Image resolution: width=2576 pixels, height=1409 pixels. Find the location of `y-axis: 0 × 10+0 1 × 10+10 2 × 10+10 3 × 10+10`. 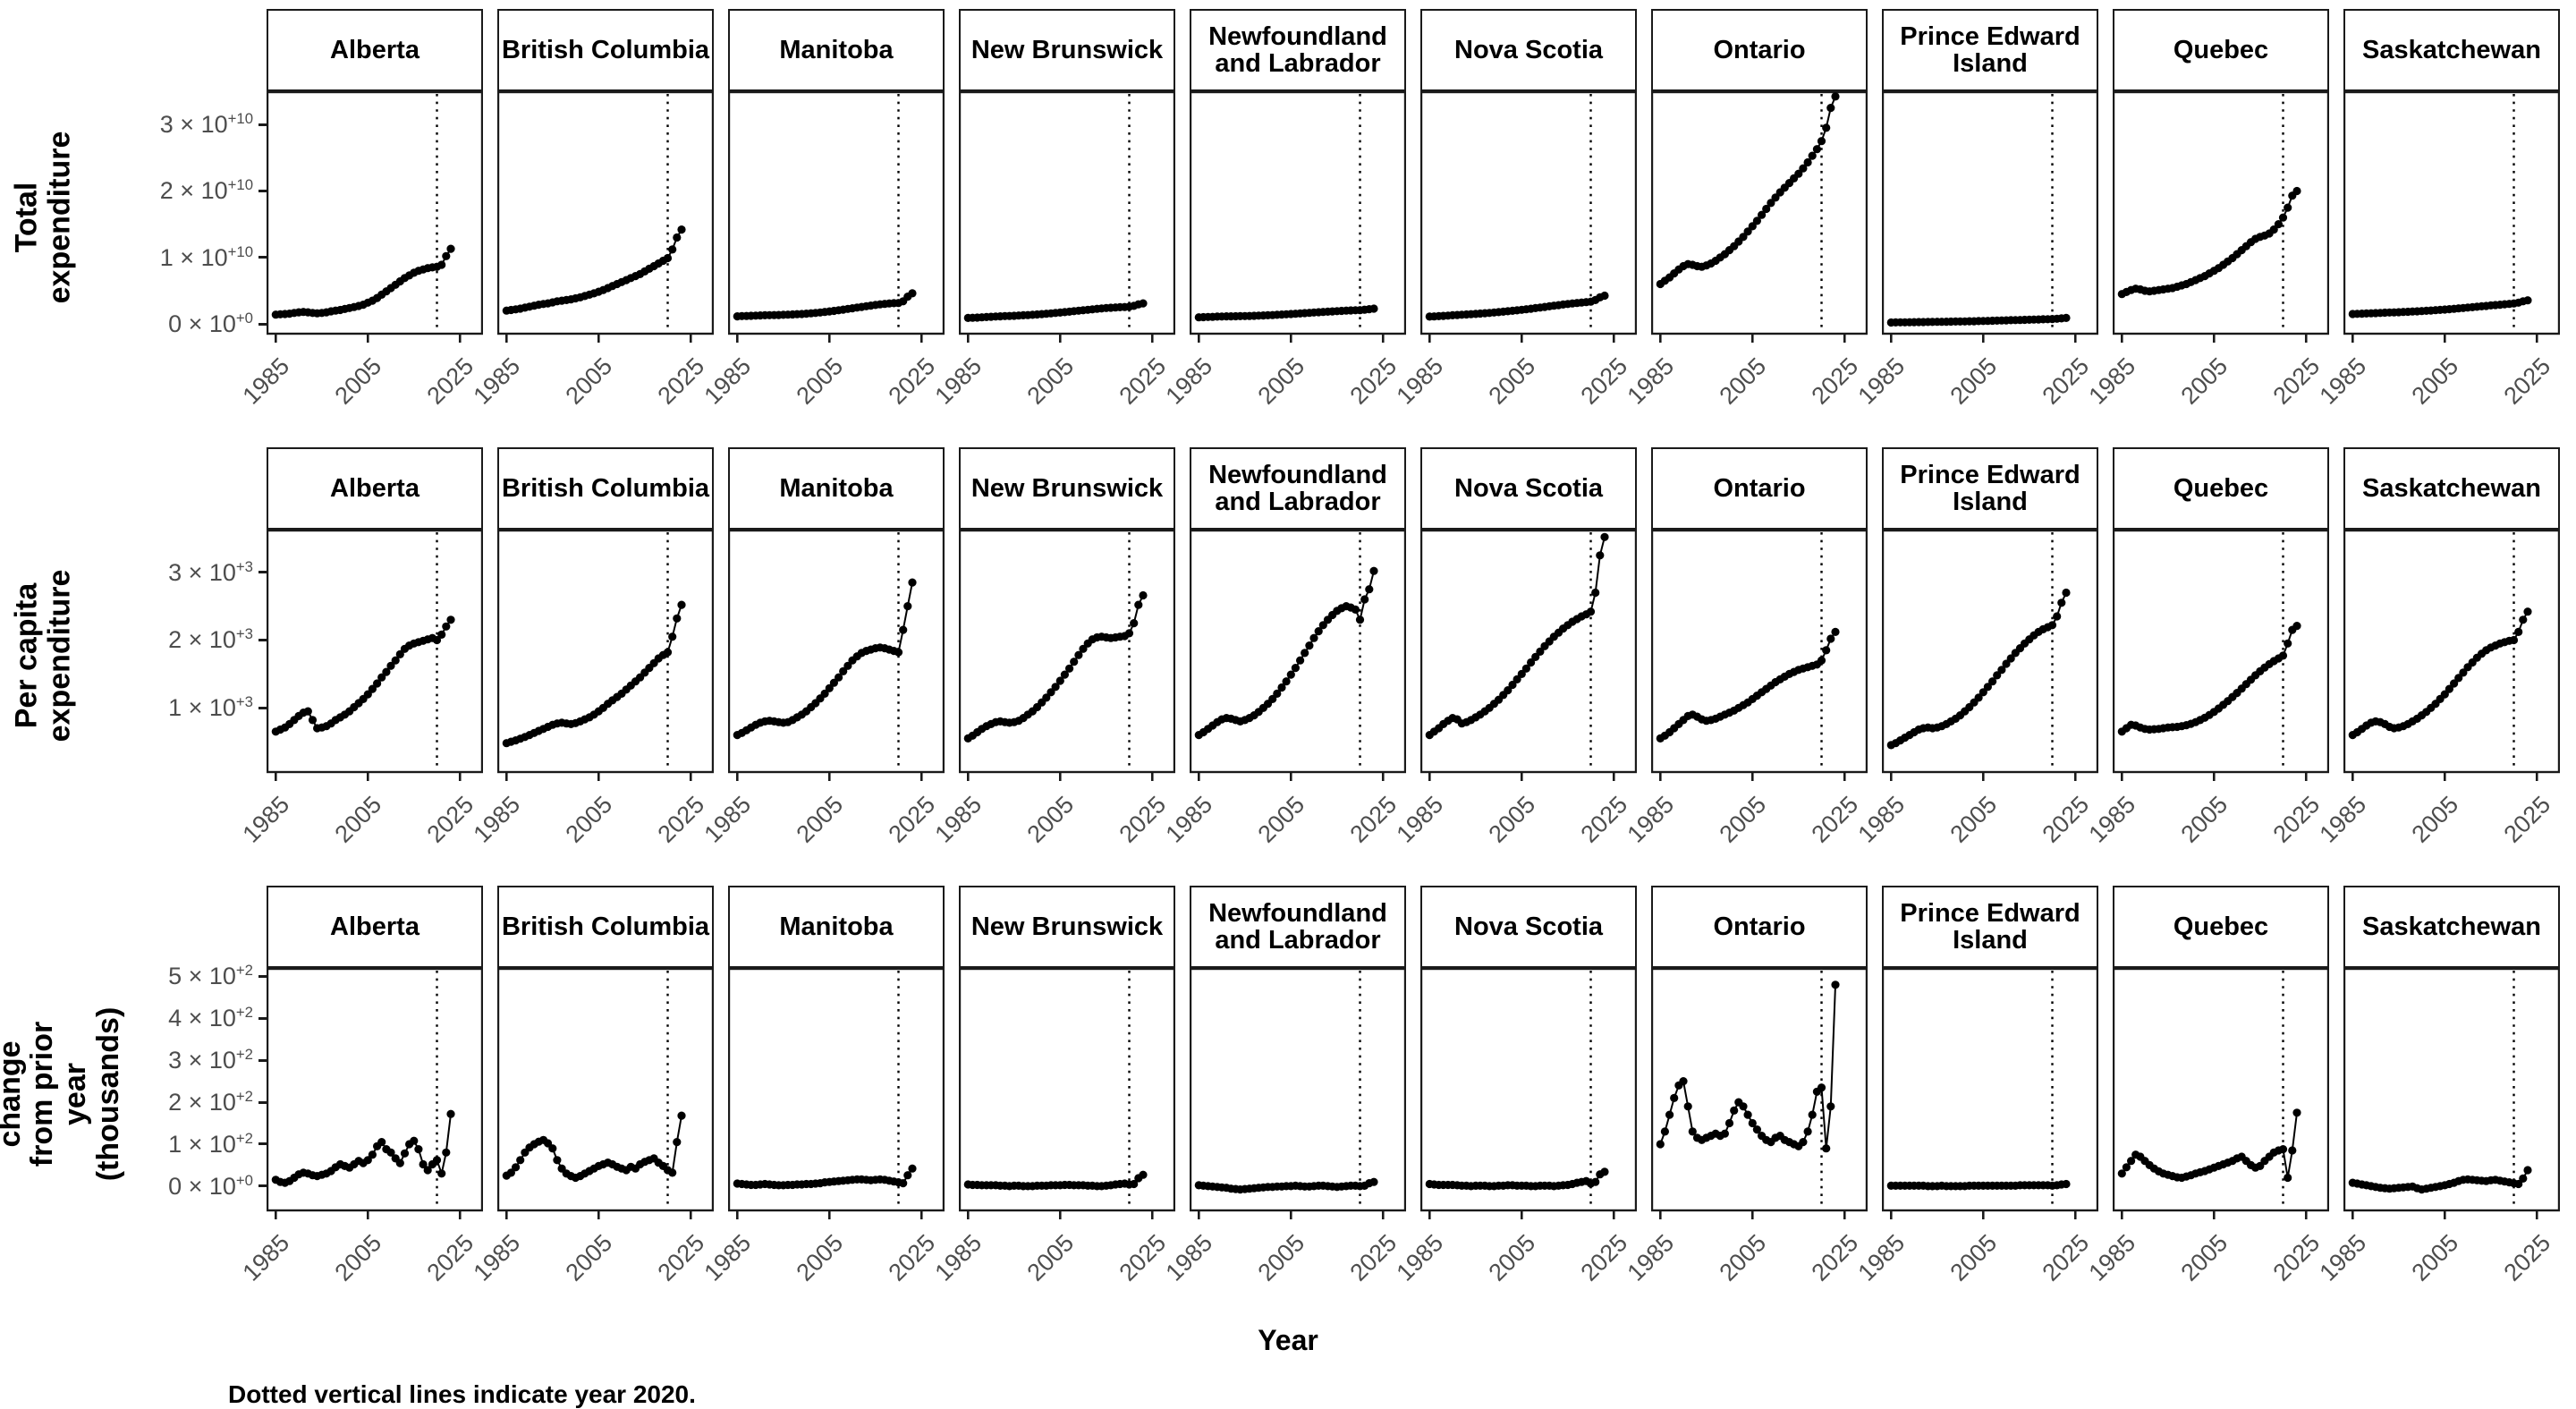

y-axis: 0 × 10+0 1 × 10+10 2 × 10+10 3 × 10+10 is located at coordinates (176, 218).